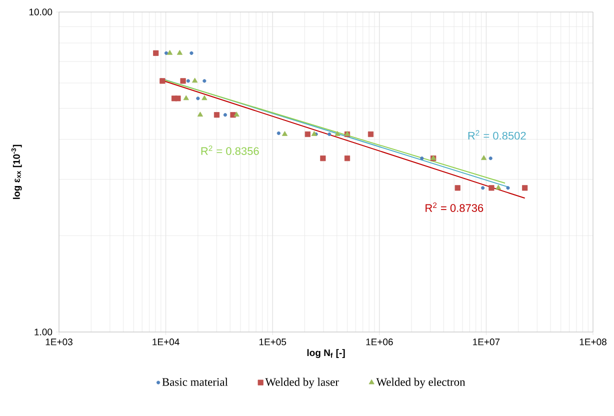 The width and height of the screenshot is (614, 416). Describe the element at coordinates (486, 342) in the screenshot. I see `x-tick-label: 1E+07` at that location.